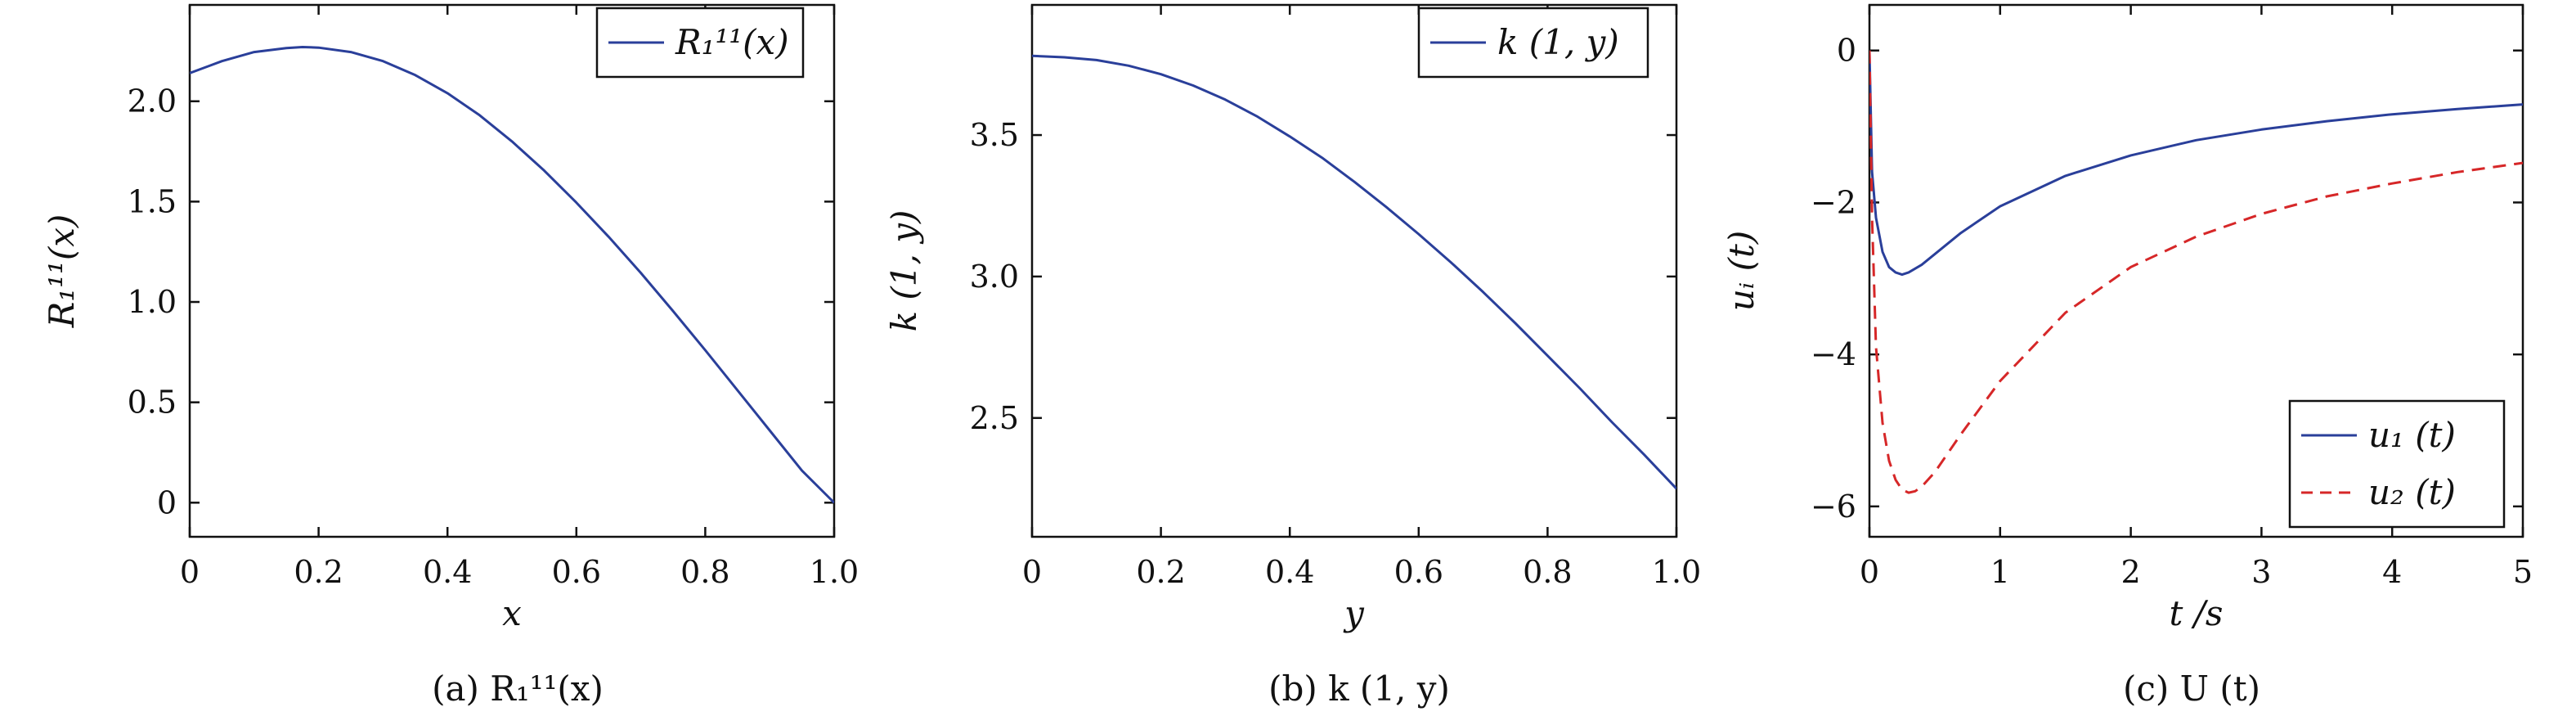  Describe the element at coordinates (518, 689) in the screenshot. I see `caption-a: (a) R₁¹¹(x)` at that location.